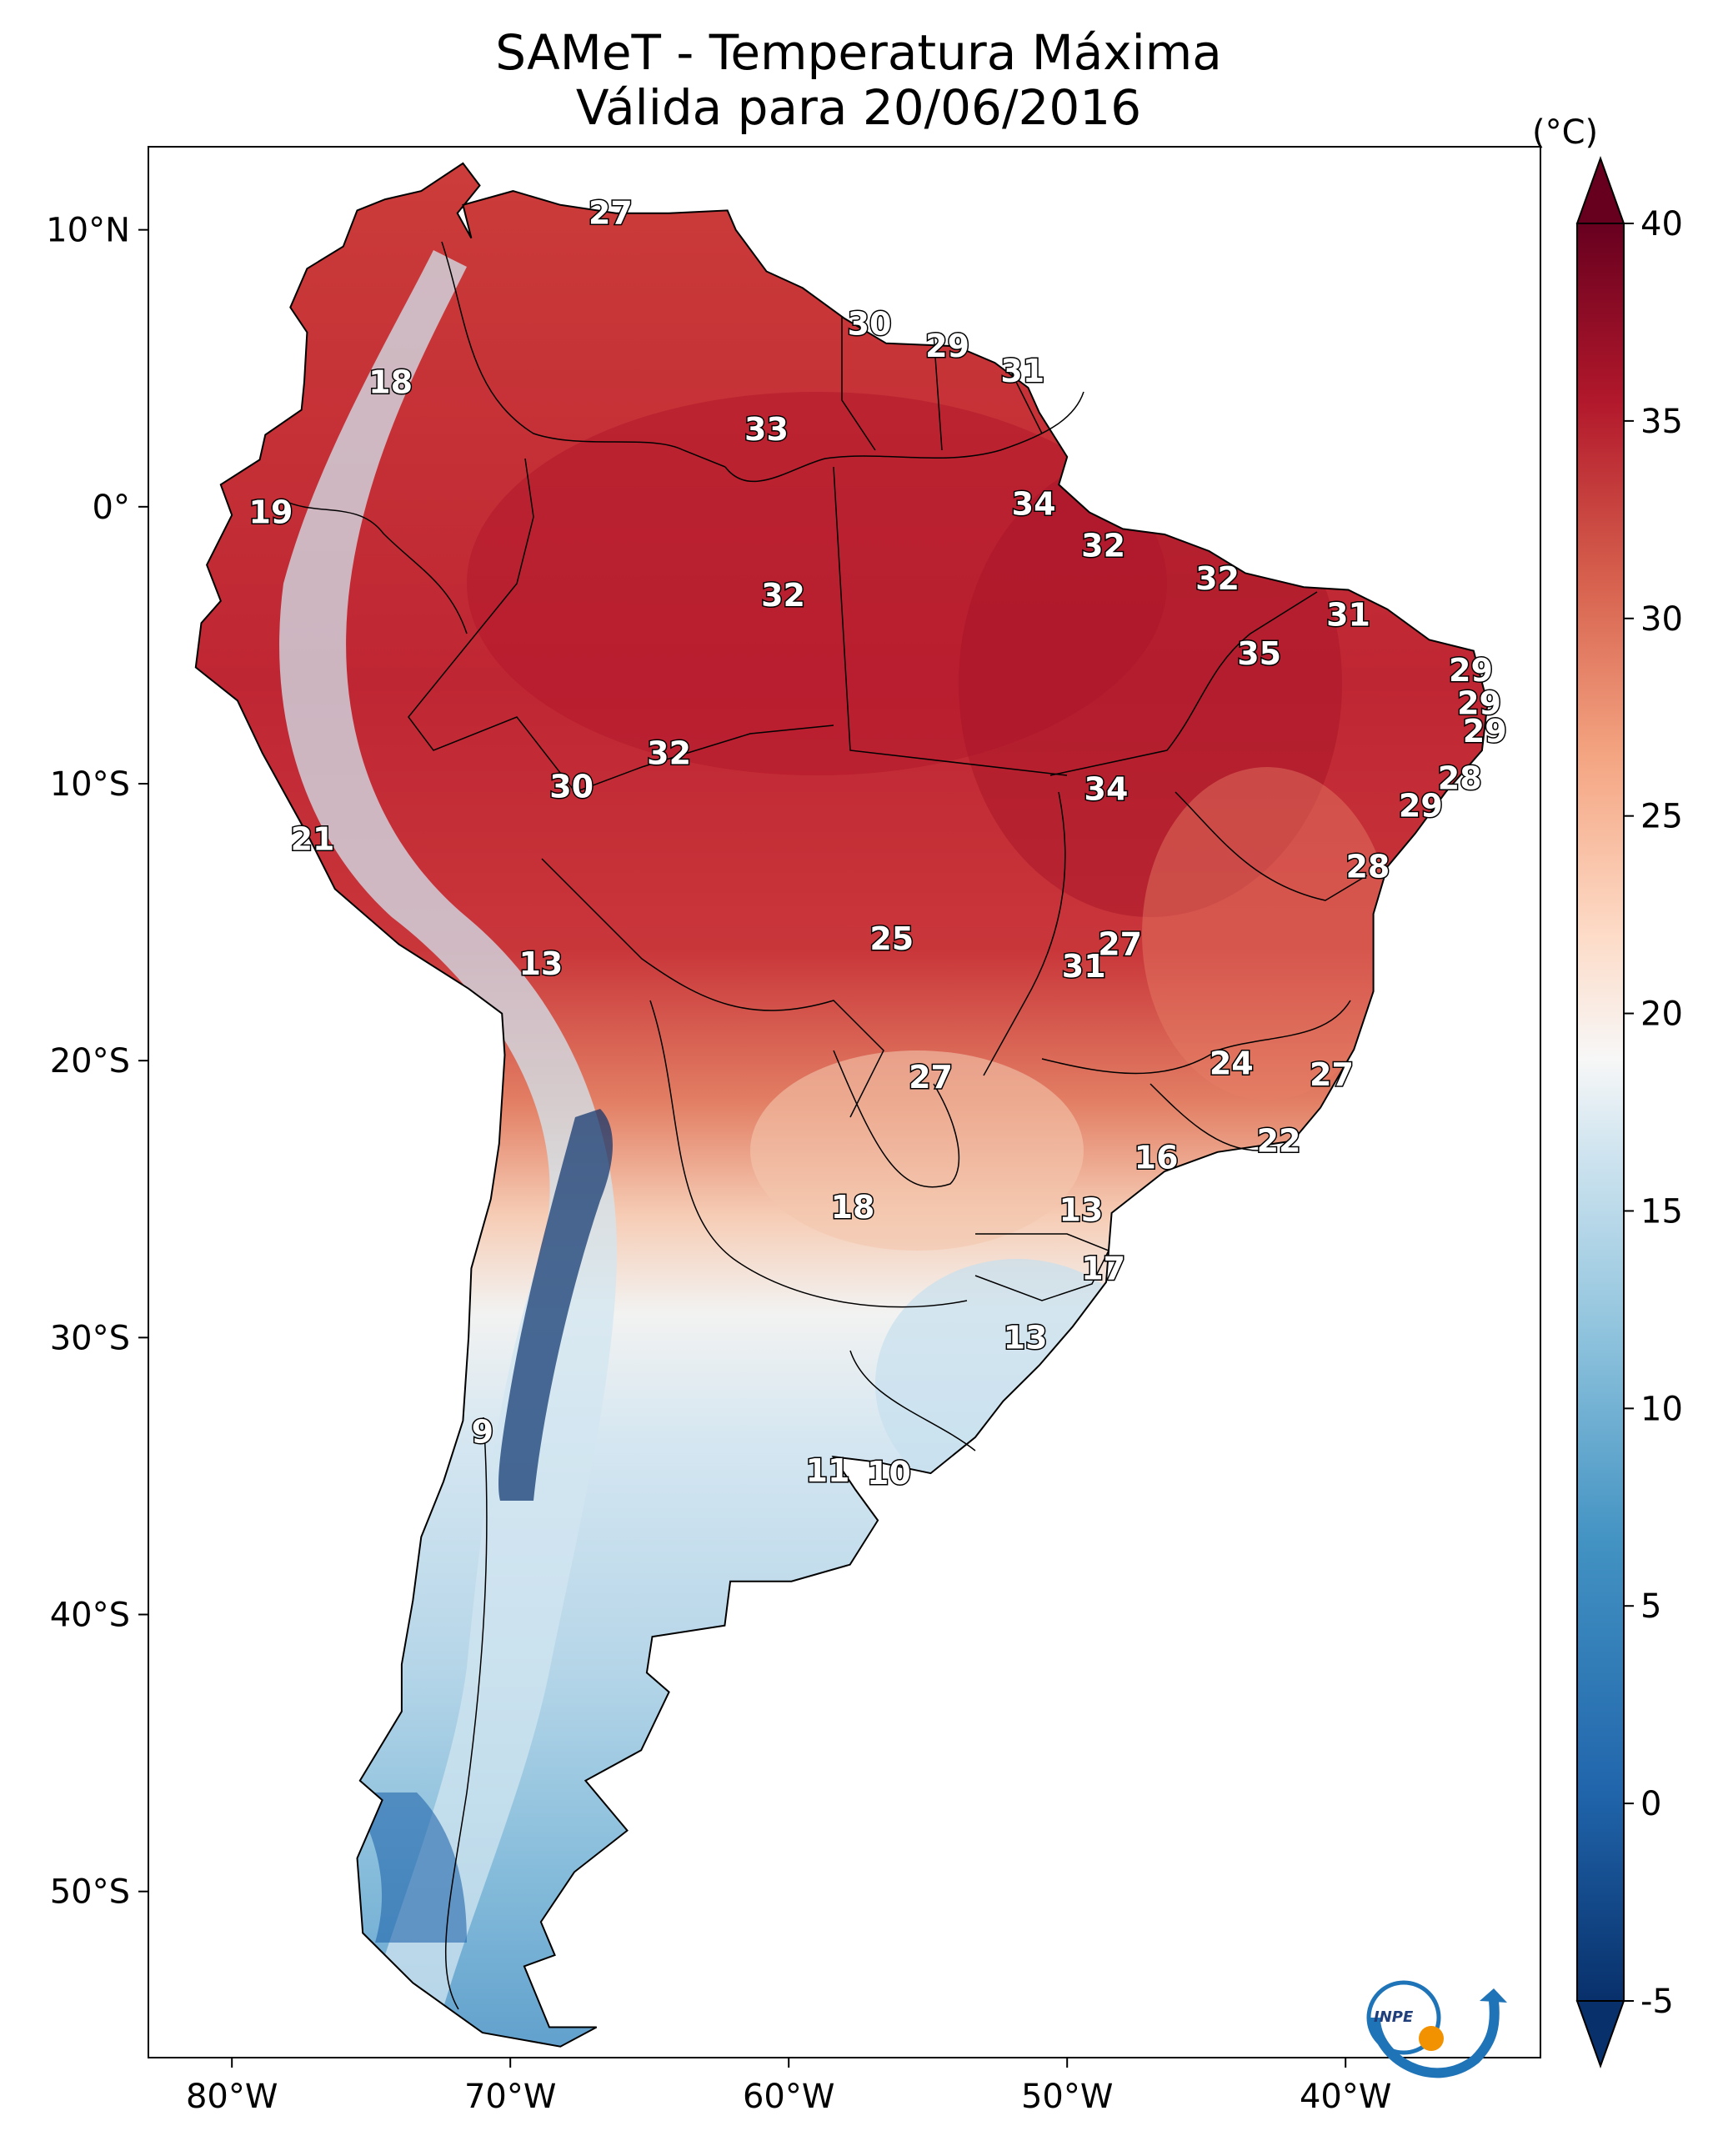  What do you see at coordinates (621, 625) in the screenshot?
I see `border-peru-brazil` at bounding box center [621, 625].